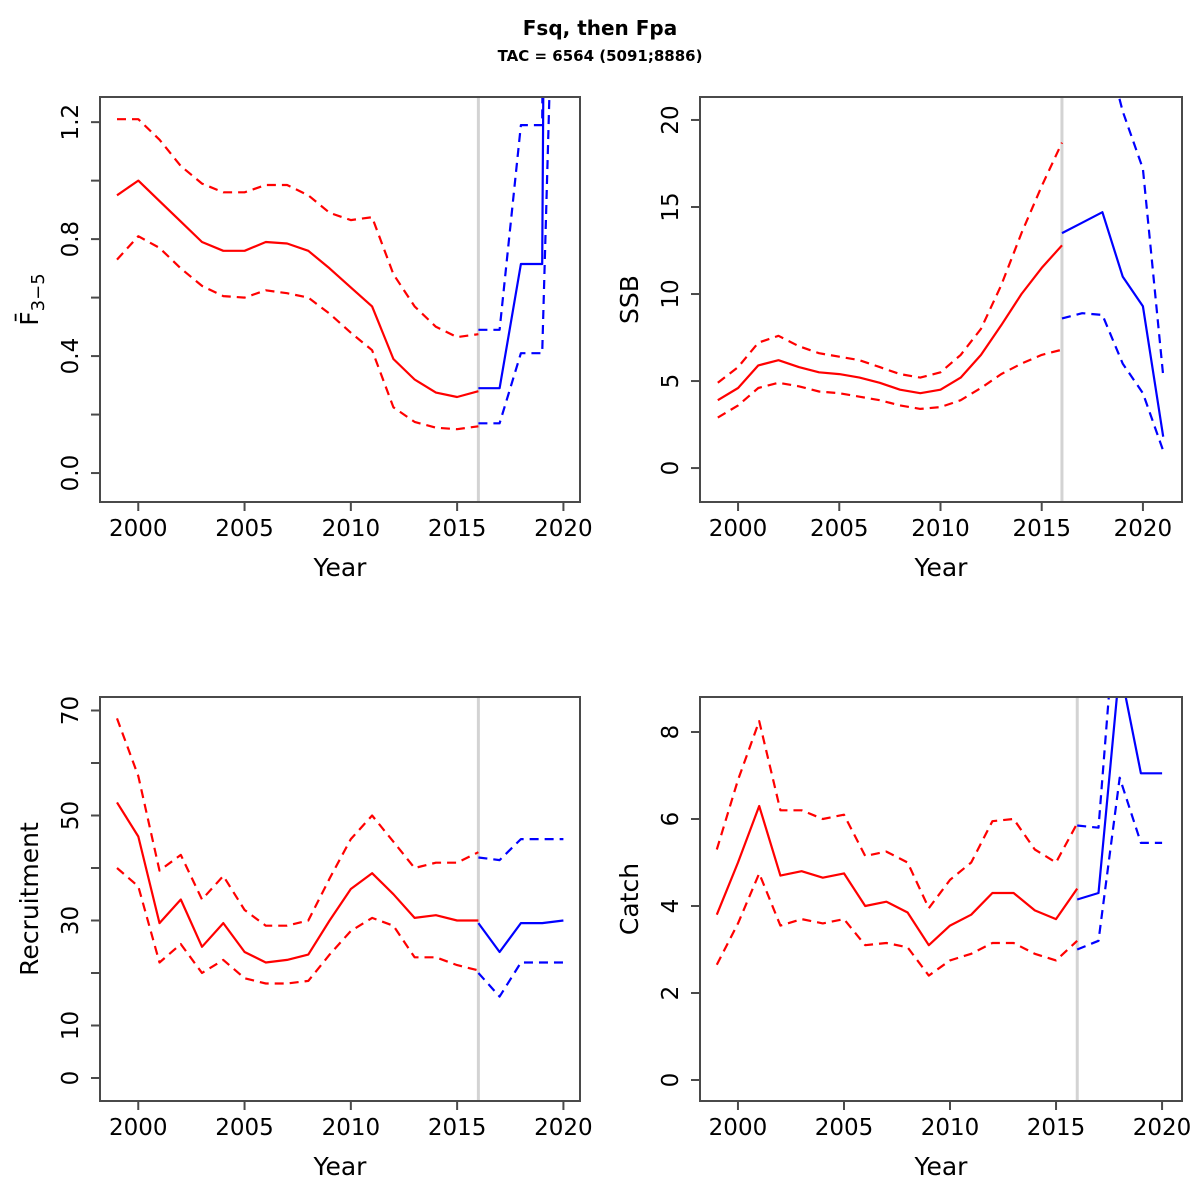 The height and width of the screenshot is (1200, 1200). I want to click on catch-y-tick-label: 8, so click(671, 732).